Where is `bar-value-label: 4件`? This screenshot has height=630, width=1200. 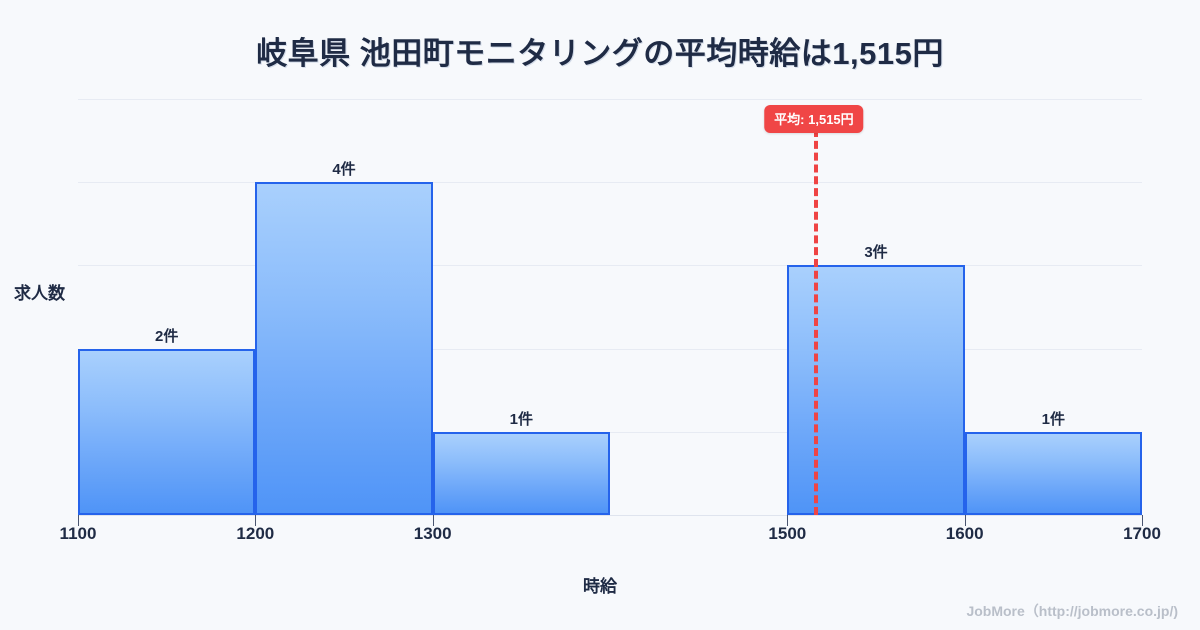 bar-value-label: 4件 is located at coordinates (344, 170).